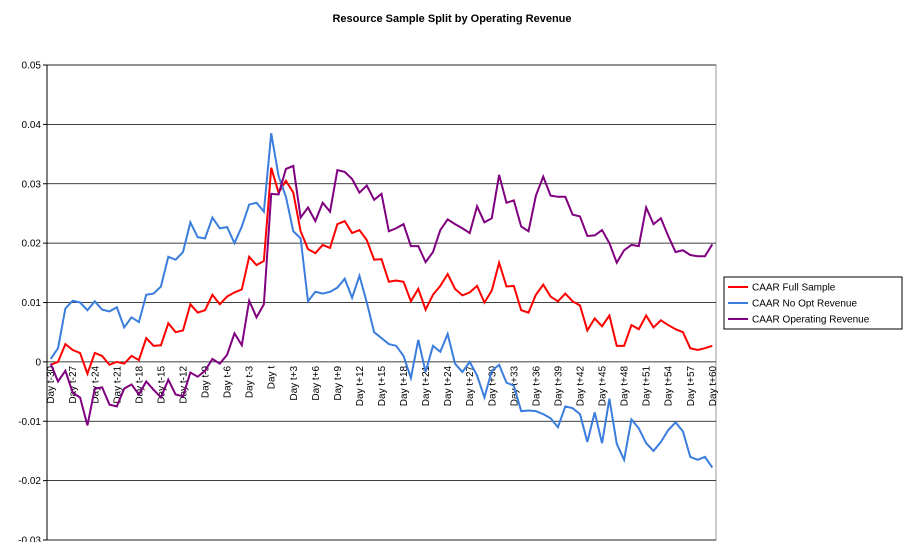 Image resolution: width=903 pixels, height=542 pixels. What do you see at coordinates (536, 385) in the screenshot?
I see `x-tick-label: Day t+36` at bounding box center [536, 385].